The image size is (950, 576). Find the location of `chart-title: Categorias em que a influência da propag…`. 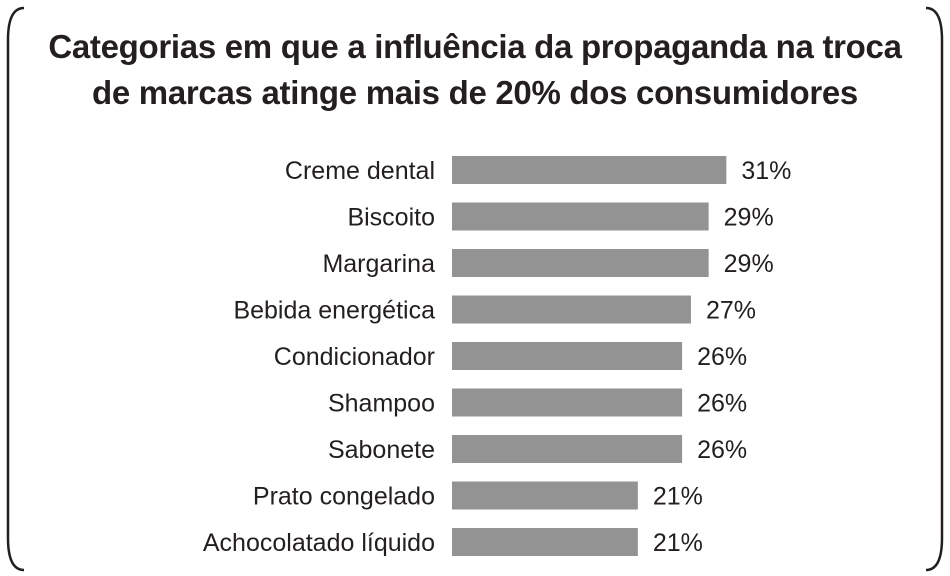

chart-title: Categorias em que a influência da propag… is located at coordinates (475, 69).